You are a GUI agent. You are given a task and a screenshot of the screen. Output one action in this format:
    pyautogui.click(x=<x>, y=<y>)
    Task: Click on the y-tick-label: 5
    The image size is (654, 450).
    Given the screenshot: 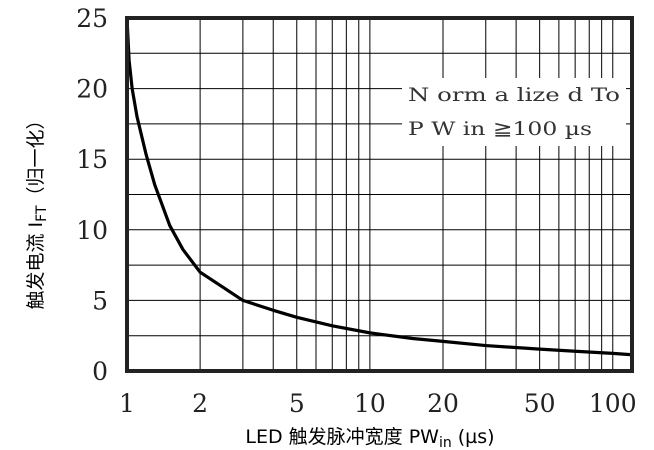 What is the action you would take?
    pyautogui.click(x=100, y=300)
    